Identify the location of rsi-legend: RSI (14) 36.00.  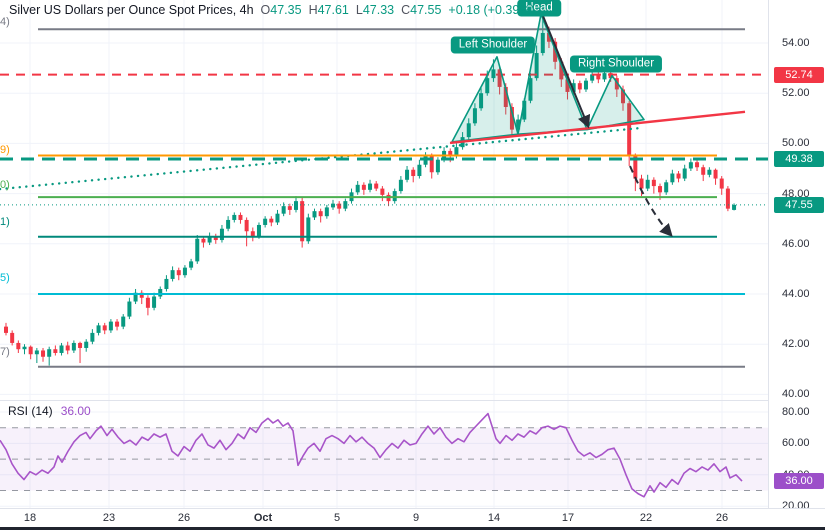
(49, 411).